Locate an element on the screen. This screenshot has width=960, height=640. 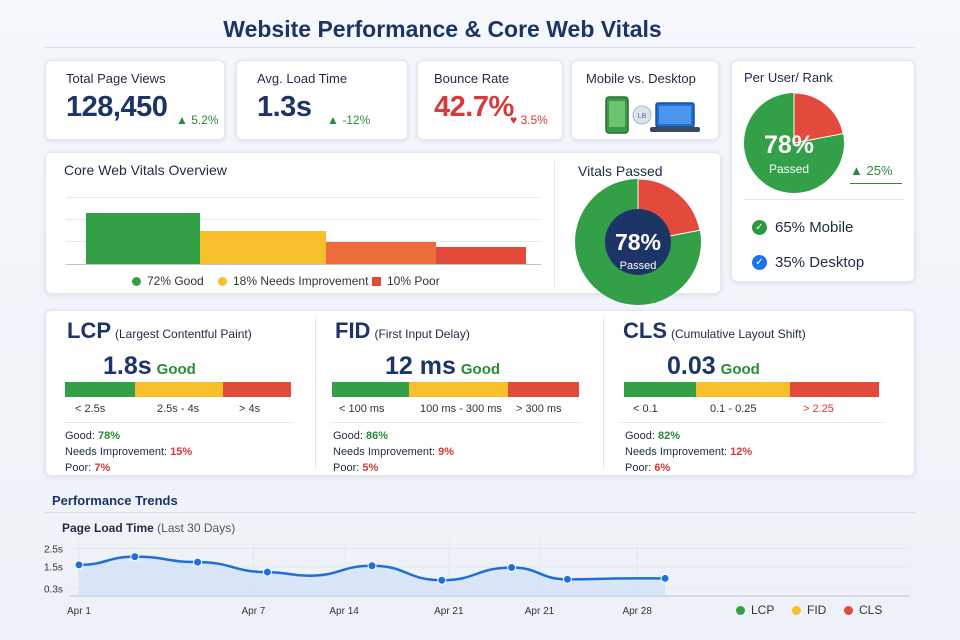
kpi-card-mobile-desktop: Mobile vs. Desktop LB is located at coordinates (645, 100).